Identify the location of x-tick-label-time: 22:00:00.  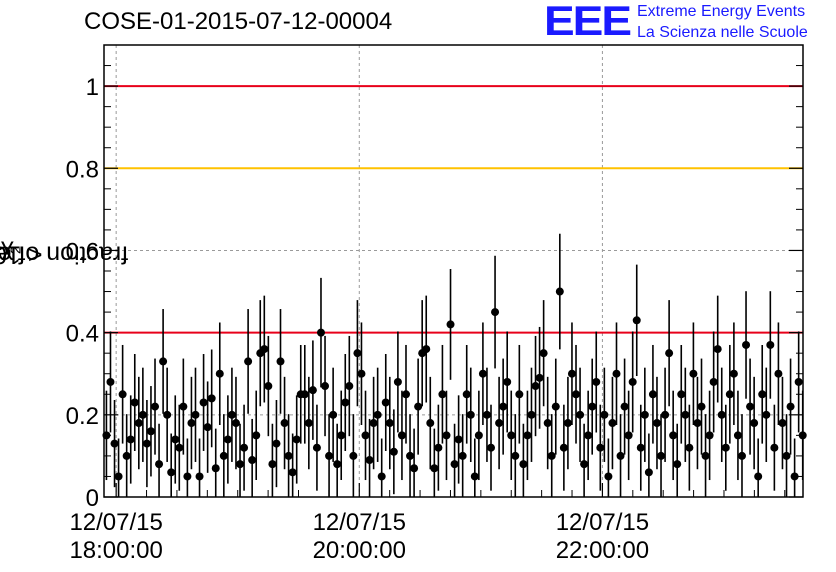
(602, 550).